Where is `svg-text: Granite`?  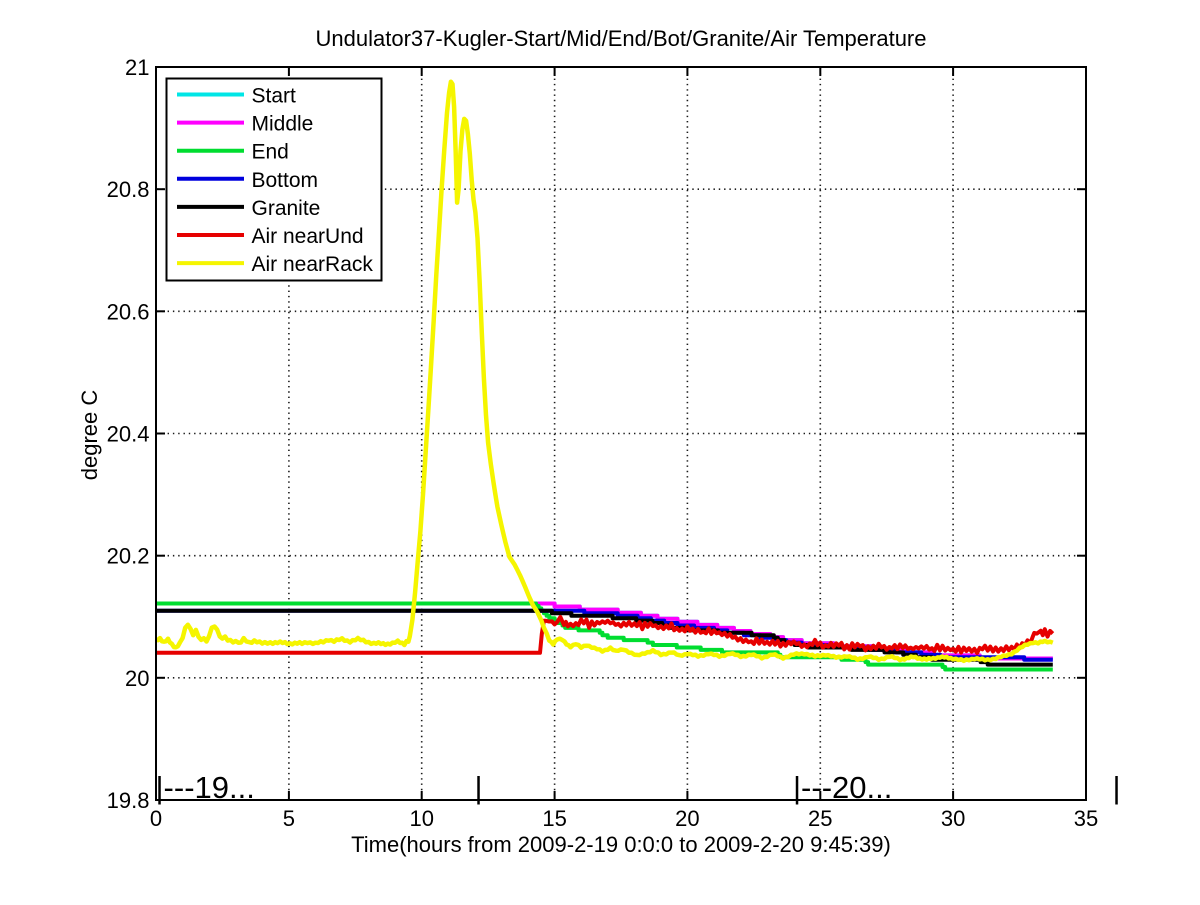
svg-text: Granite is located at coordinates (286, 208).